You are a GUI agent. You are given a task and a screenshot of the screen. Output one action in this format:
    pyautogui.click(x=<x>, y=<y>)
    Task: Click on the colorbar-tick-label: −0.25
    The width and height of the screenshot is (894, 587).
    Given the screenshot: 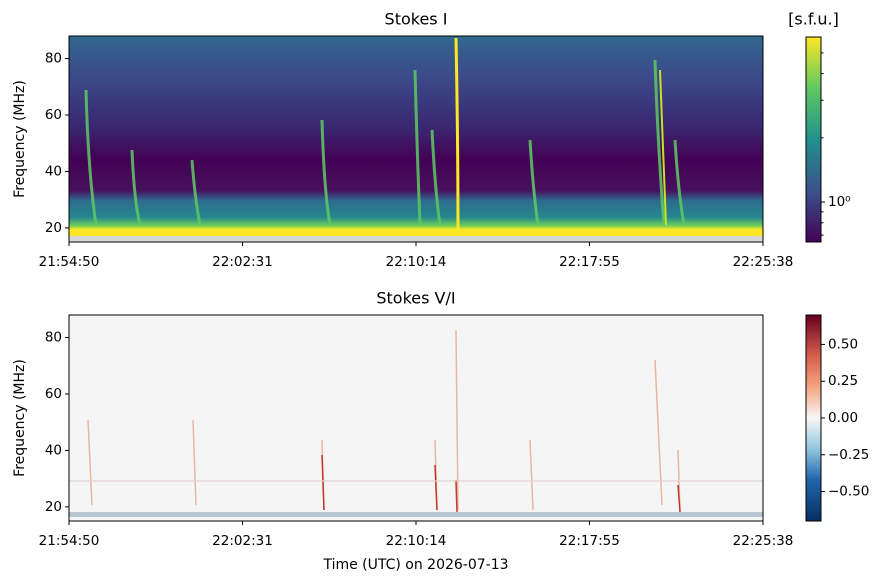 What is the action you would take?
    pyautogui.click(x=848, y=455)
    